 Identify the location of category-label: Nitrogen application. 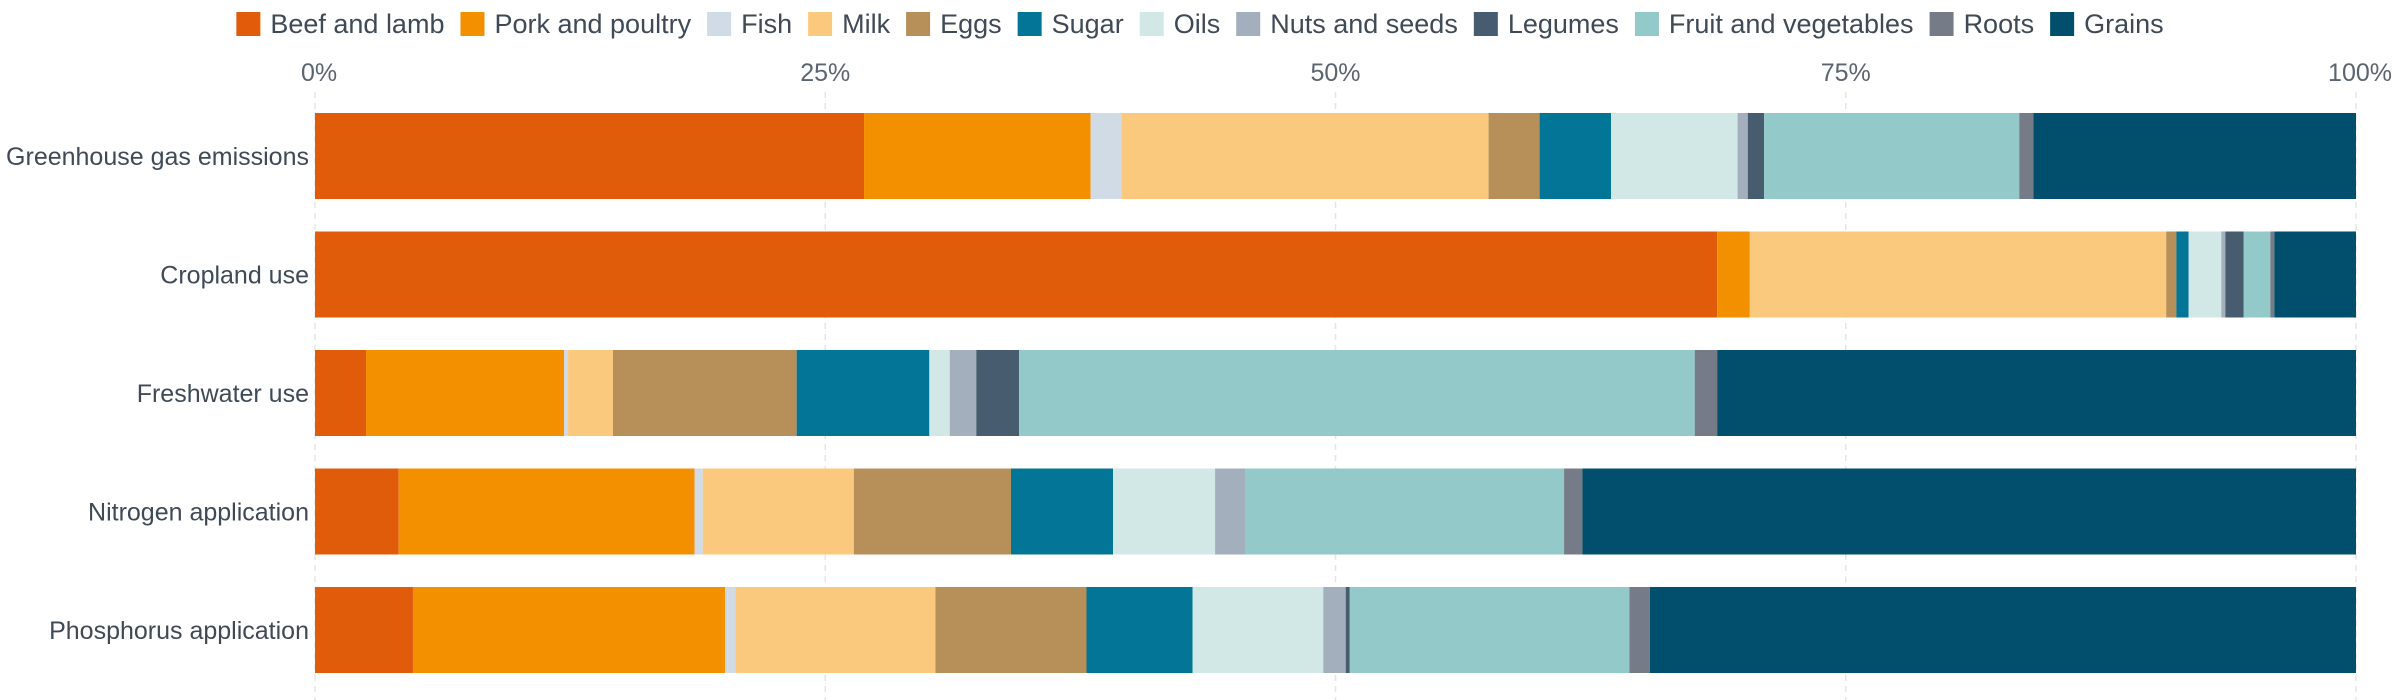
(198, 513).